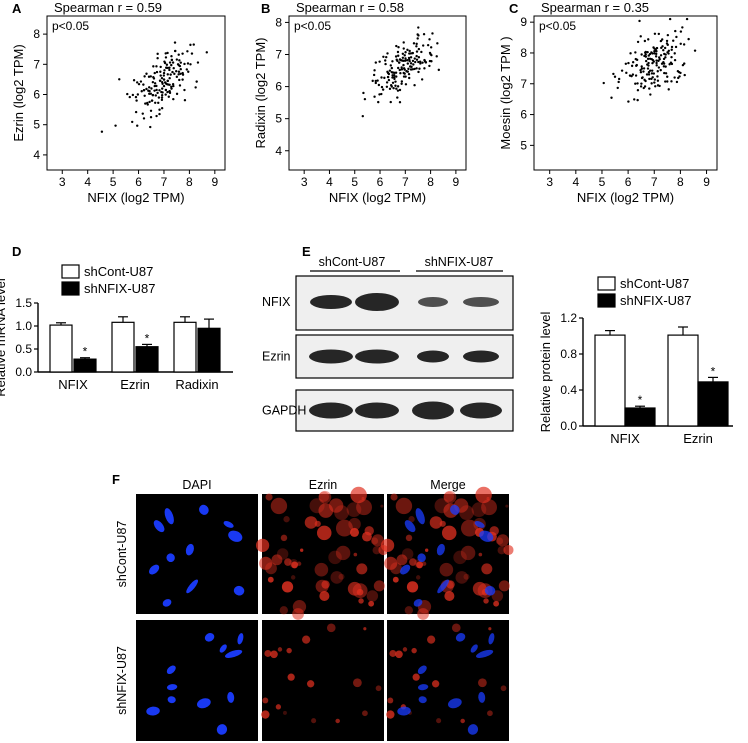  I want to click on microscopy-column-label: Merge, so click(447, 485).